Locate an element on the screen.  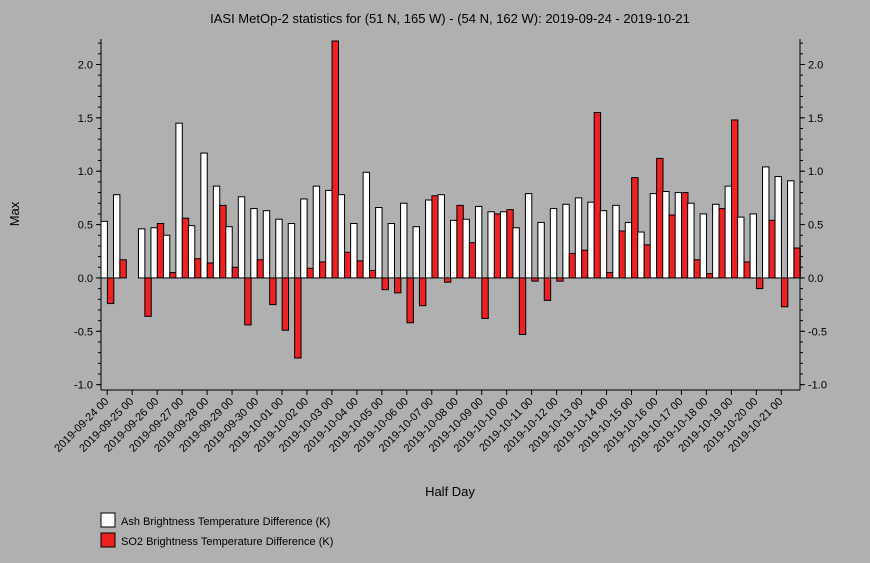
legend-swatch-so2 is located at coordinates (108, 540).